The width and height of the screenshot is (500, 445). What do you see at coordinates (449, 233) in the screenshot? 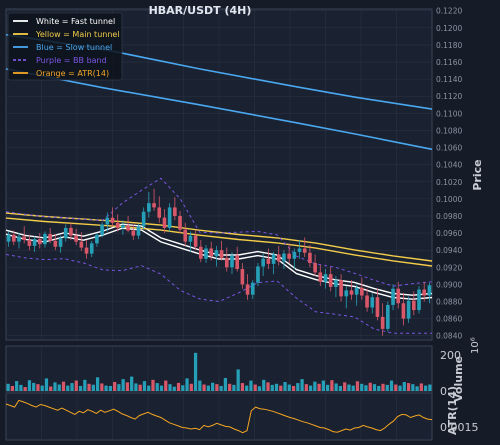
I see `price-tick-label: 0.0960` at bounding box center [449, 233].